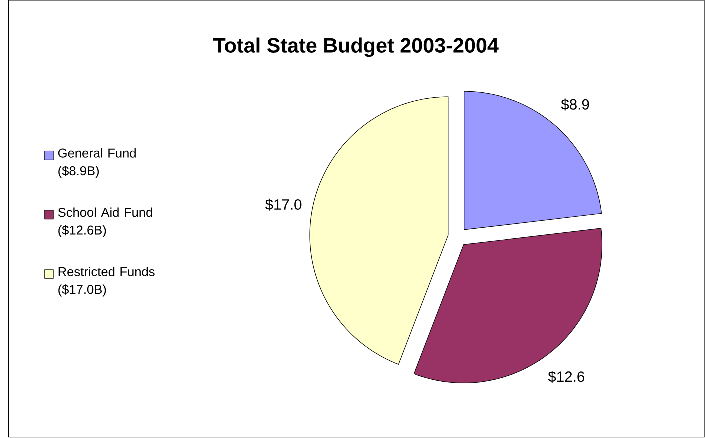 The width and height of the screenshot is (705, 438). What do you see at coordinates (97, 163) in the screenshot?
I see `legend-label: General Fund ($8.9B)` at bounding box center [97, 163].